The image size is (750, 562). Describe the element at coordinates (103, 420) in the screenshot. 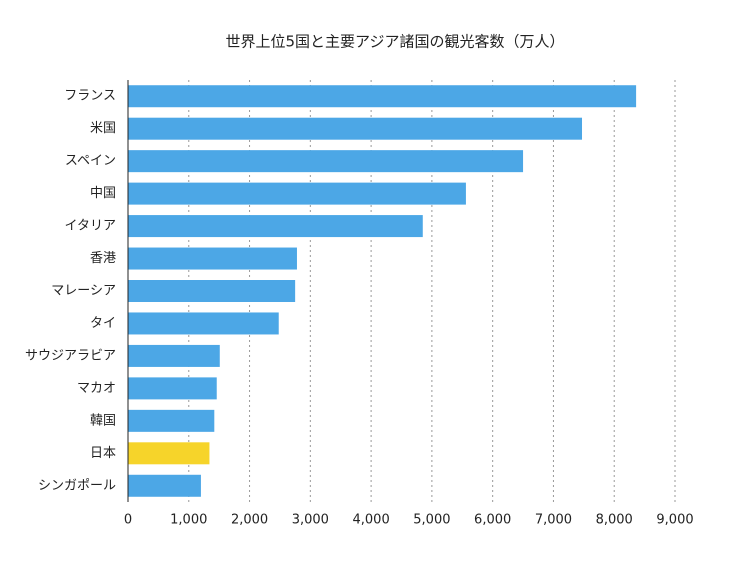

I see `y-tick-label: 韓国` at that location.